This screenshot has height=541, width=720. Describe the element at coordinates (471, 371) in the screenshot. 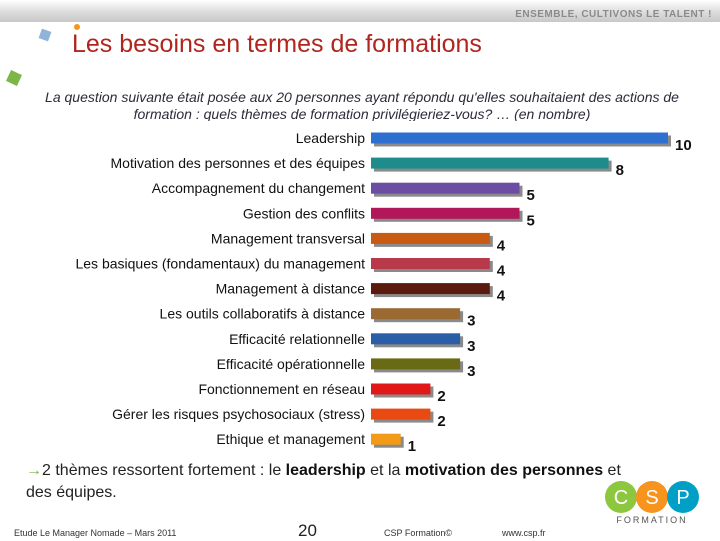

I see `value-label-efficacite-operationnelle: 3` at that location.